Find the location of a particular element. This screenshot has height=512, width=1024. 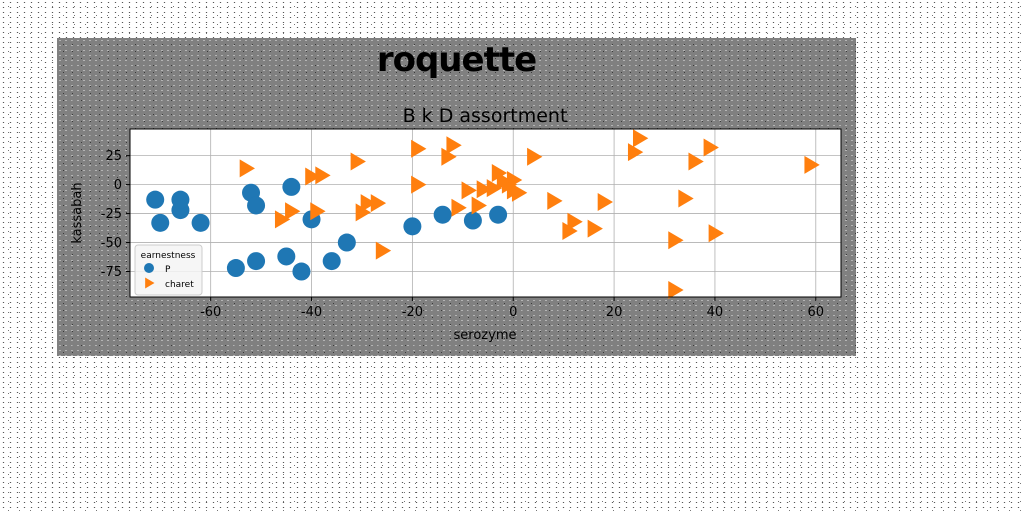

y-tick-label: -50 is located at coordinates (111, 243).